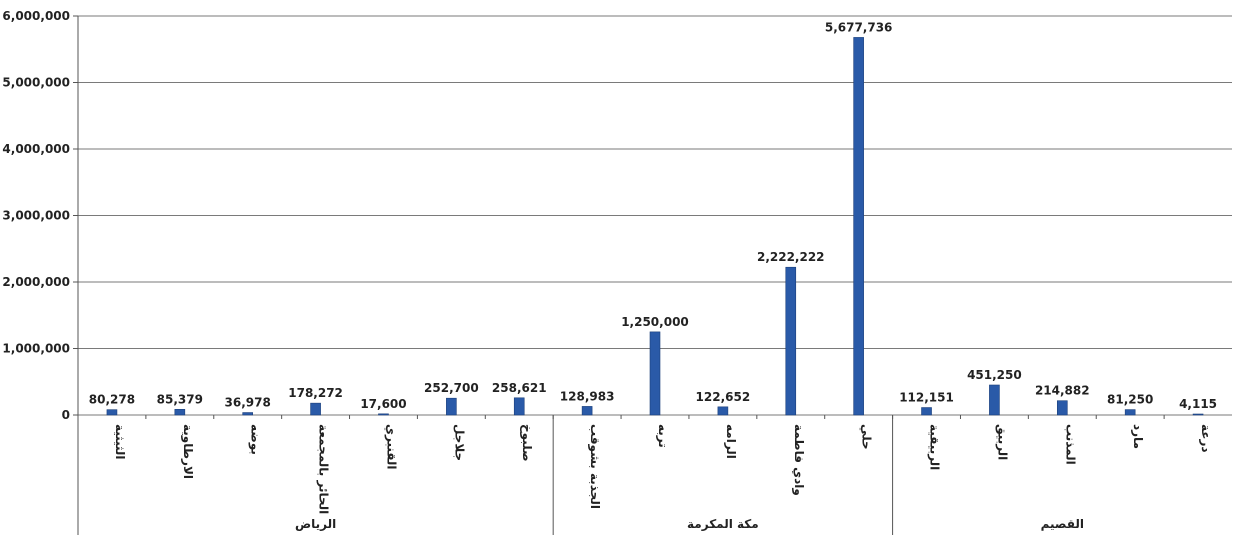 The image size is (1236, 535). I want to click on data-label: 80,278, so click(112, 400).